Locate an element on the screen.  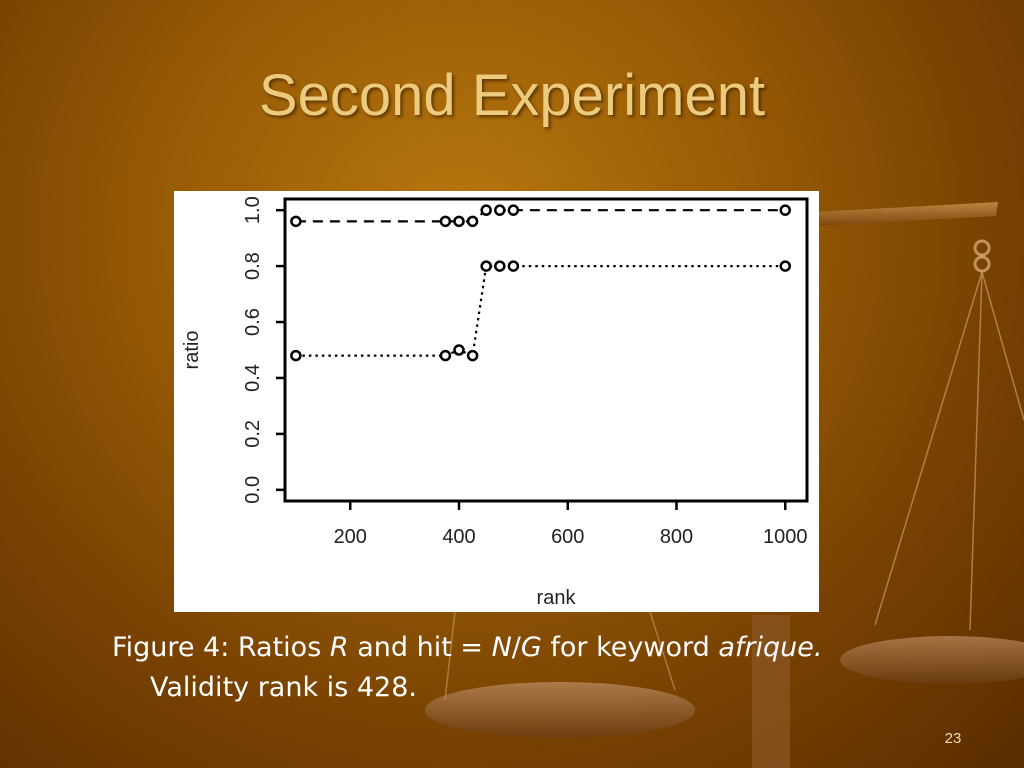
caption-slash: / is located at coordinates (516, 647).